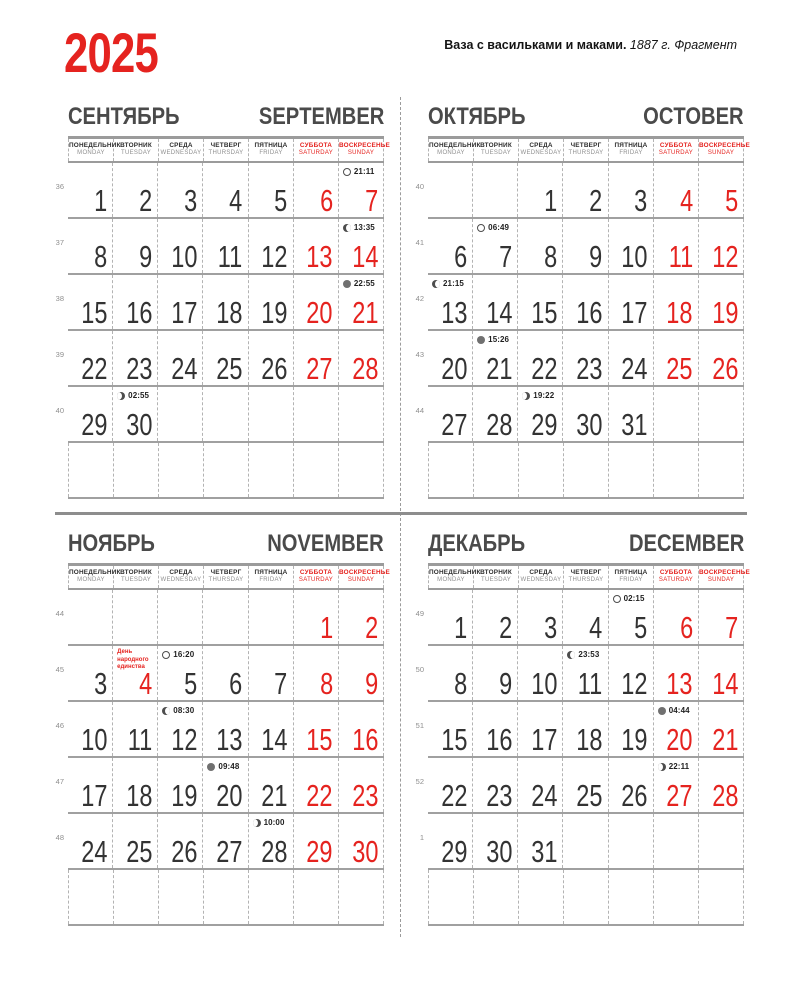  I want to click on week-row: 39 22 23 24 25 26 27 28, so click(220, 359).